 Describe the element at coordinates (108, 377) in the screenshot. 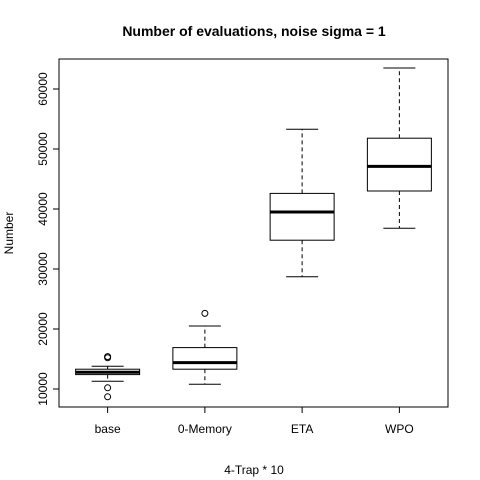

I see `box-base` at that location.